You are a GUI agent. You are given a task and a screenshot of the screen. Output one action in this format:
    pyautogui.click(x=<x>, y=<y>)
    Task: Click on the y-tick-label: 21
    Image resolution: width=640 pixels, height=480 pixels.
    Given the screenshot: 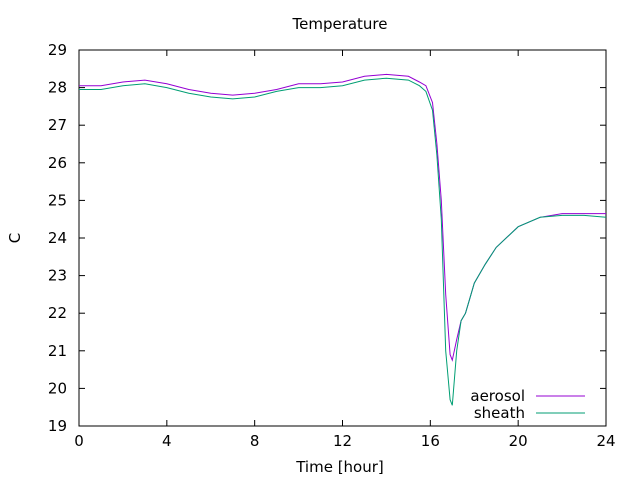 What is the action you would take?
    pyautogui.click(x=57, y=351)
    